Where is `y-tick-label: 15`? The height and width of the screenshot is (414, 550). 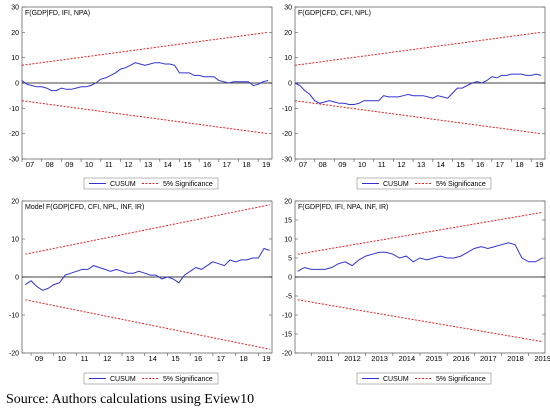
y-tick-label: 15 is located at coordinates (288, 221).